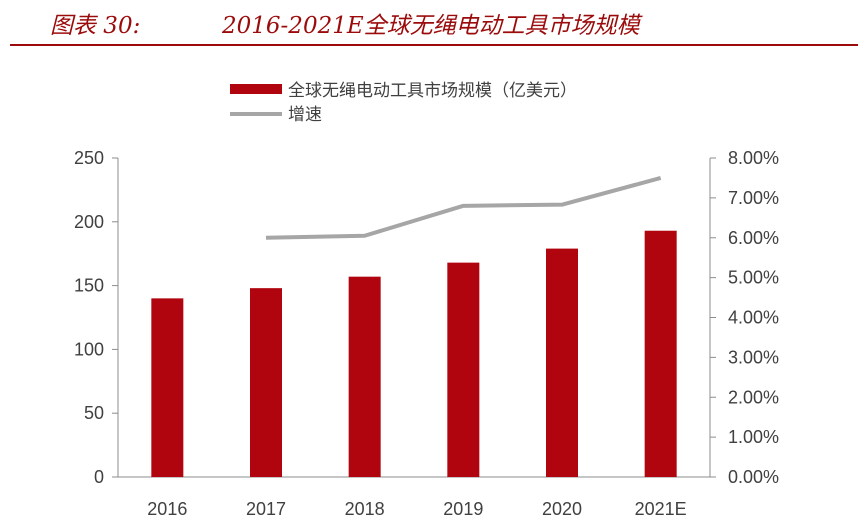 The height and width of the screenshot is (530, 868). I want to click on x-axis-category-label: 2019, so click(463, 509).